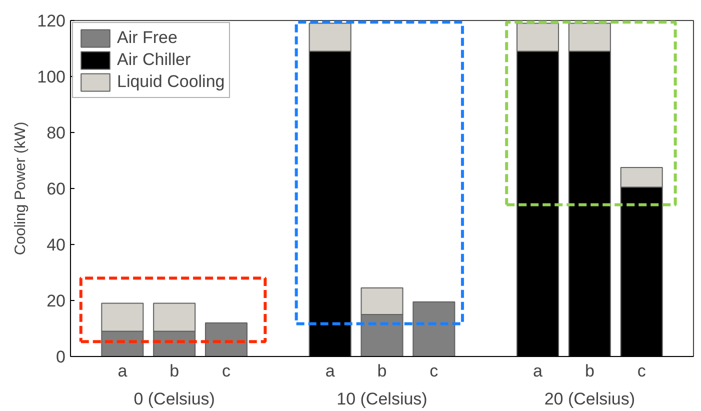 The height and width of the screenshot is (411, 701). Describe the element at coordinates (56, 133) in the screenshot. I see `y-tick-label: 80` at that location.